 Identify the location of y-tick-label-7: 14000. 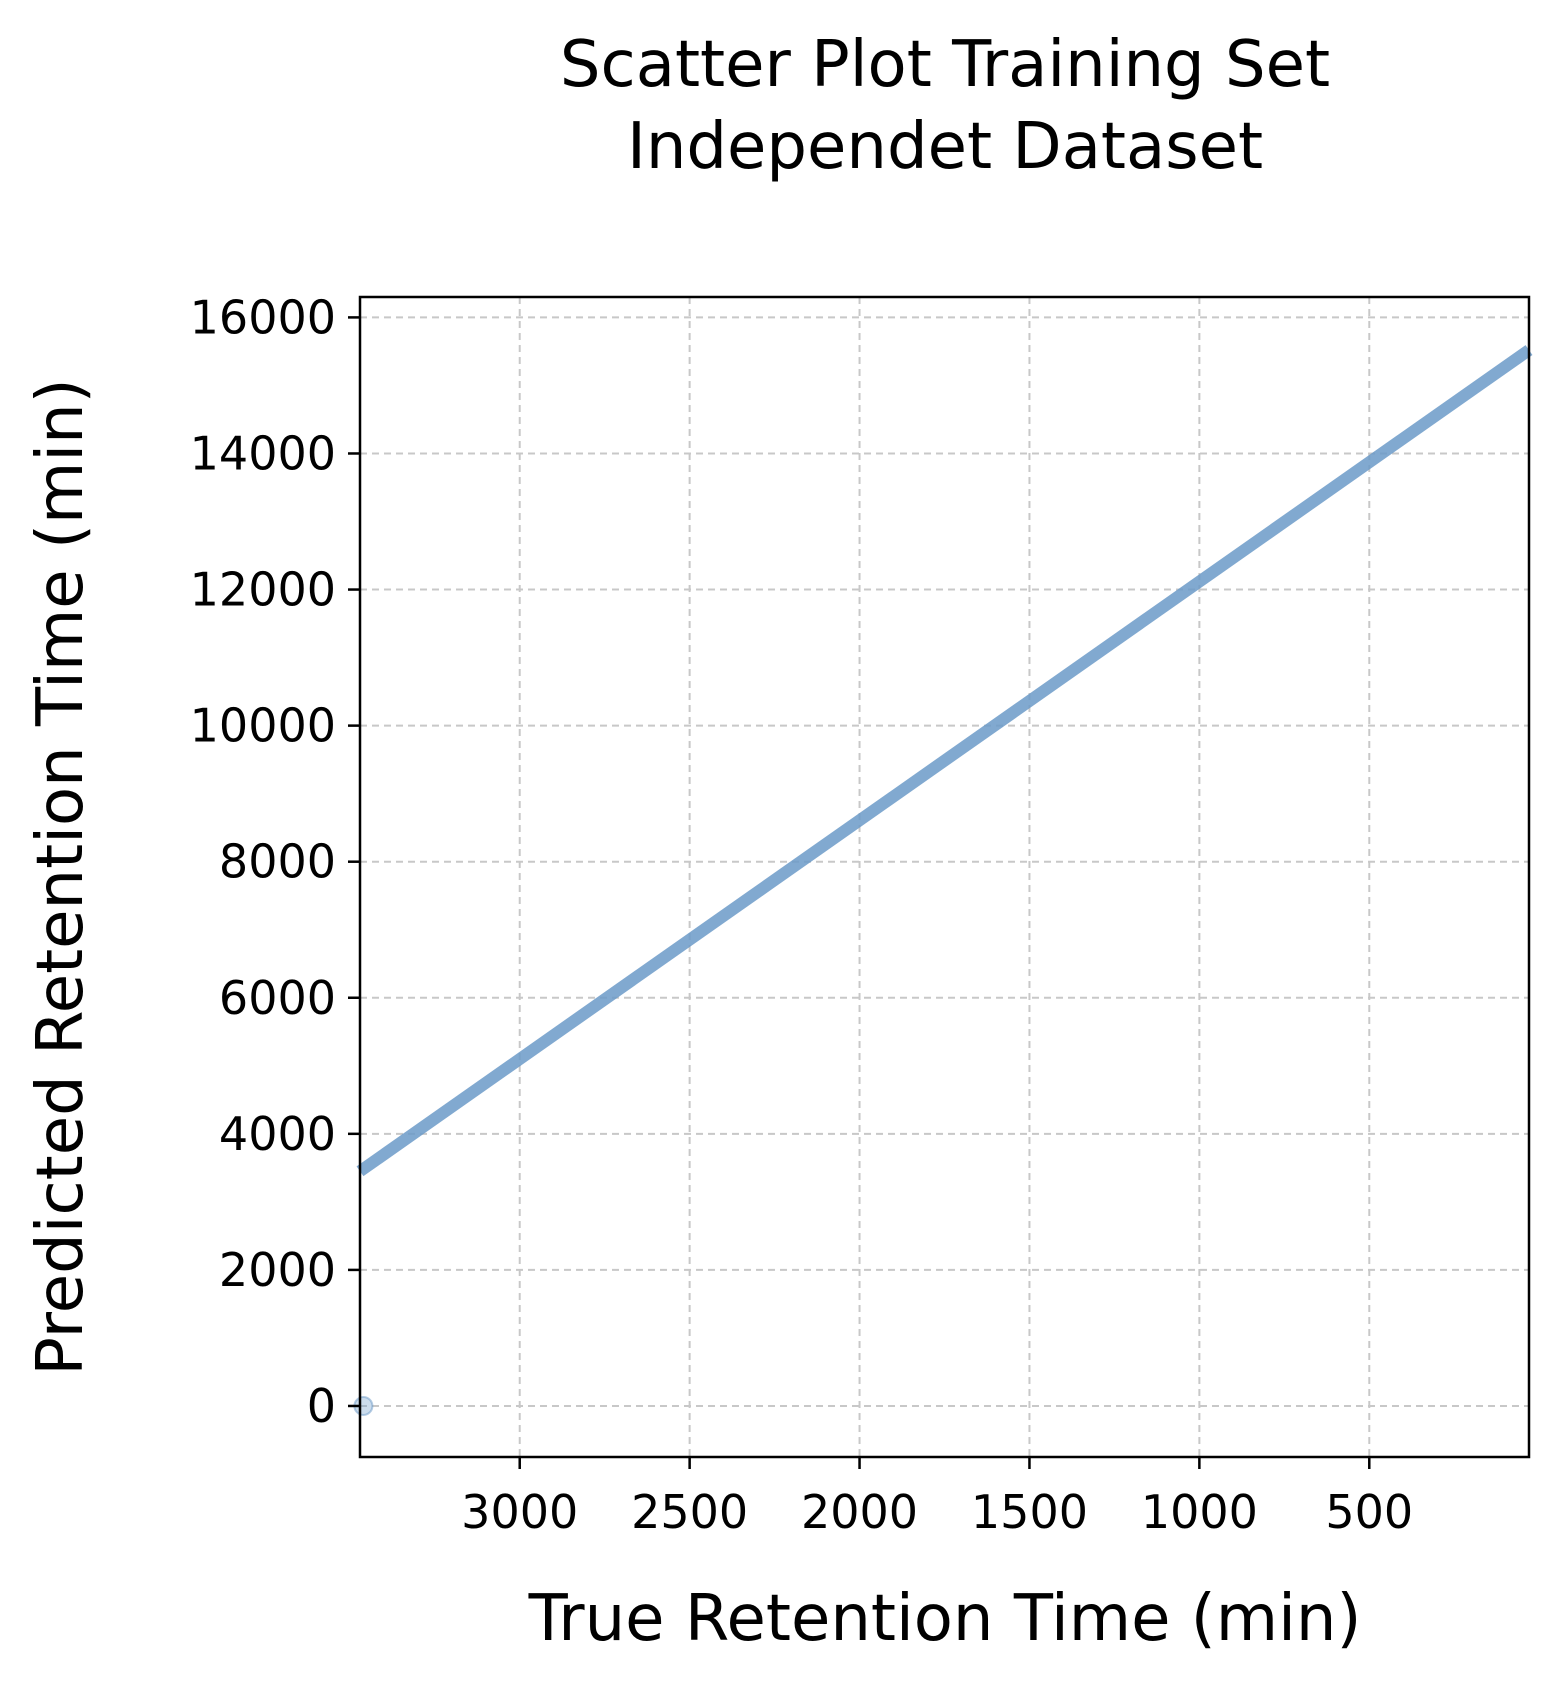
(263, 453).